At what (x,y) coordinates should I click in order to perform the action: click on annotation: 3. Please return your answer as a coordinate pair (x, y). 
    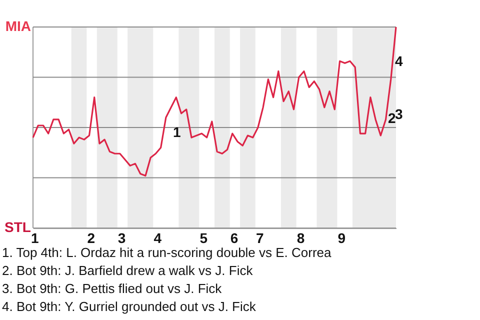
    Looking at the image, I should click on (399, 114).